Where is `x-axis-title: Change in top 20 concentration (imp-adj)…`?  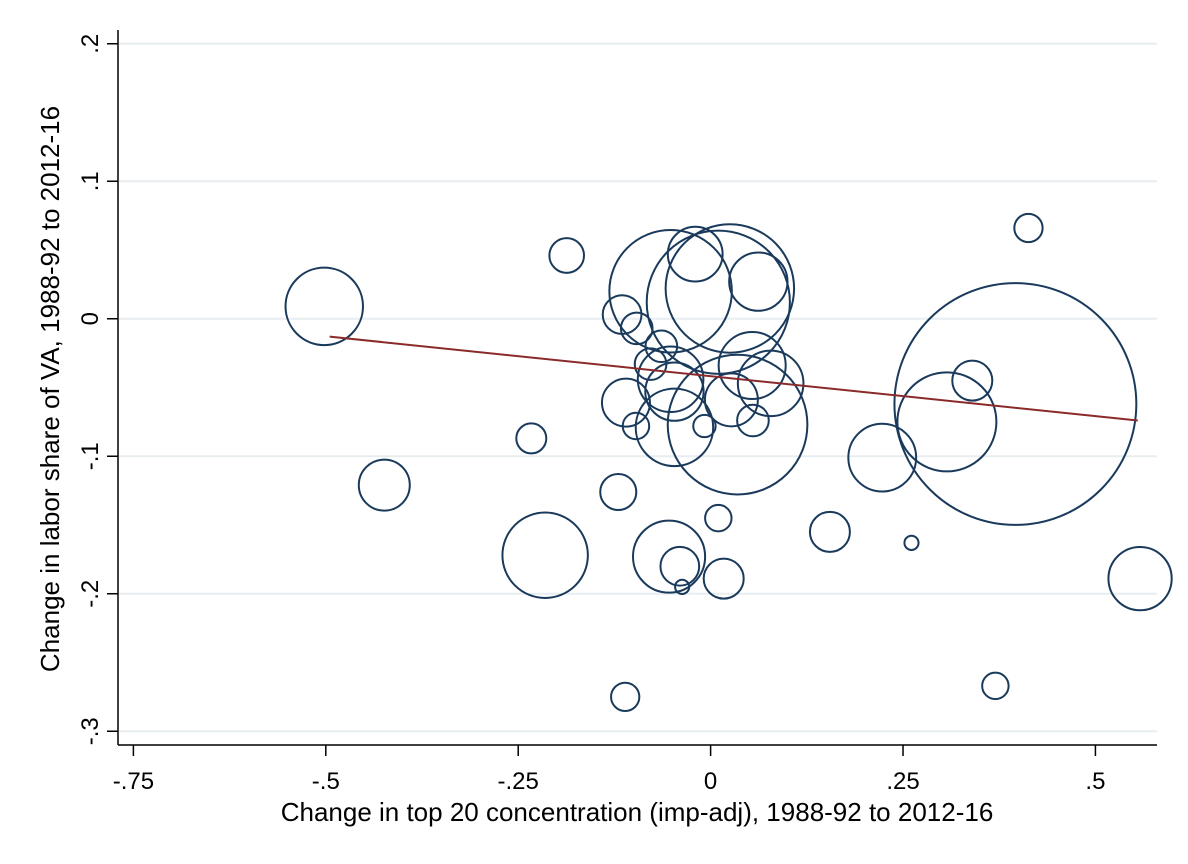
x-axis-title: Change in top 20 concentration (imp-adj)… is located at coordinates (637, 812).